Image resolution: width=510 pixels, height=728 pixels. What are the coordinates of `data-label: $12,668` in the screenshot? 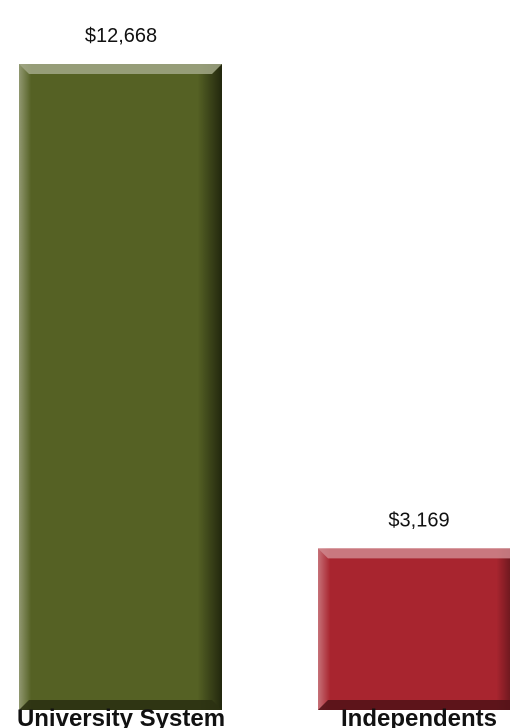 It's located at (121, 36).